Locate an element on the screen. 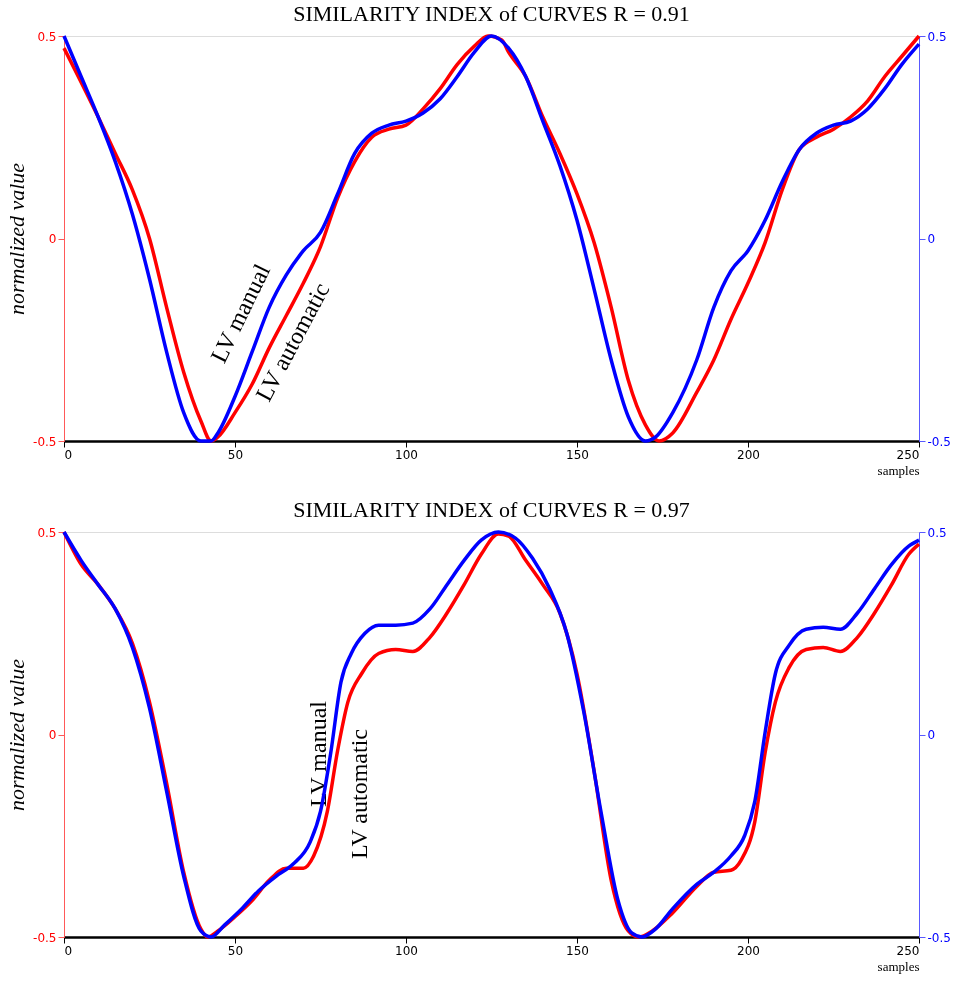 This screenshot has height=1007, width=965. chart-title: SIMILARITY INDEX of CURVES R = 0.97 is located at coordinates (491, 509).